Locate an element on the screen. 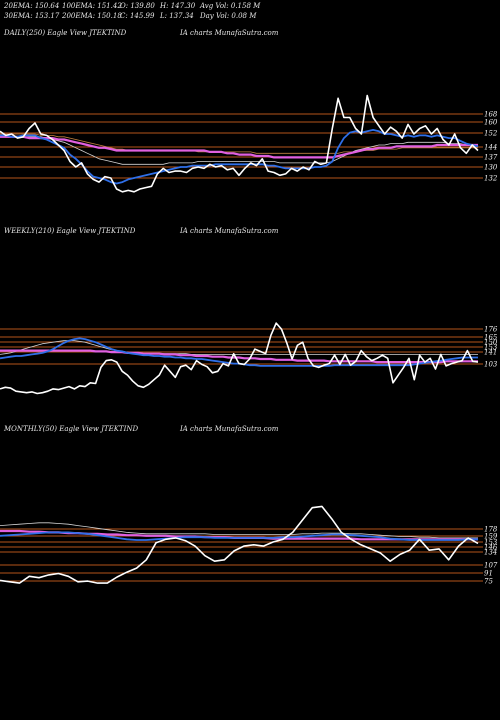 Image resolution: width=500 pixels, height=720 pixels. level-label: 141 is located at coordinates (490, 353).